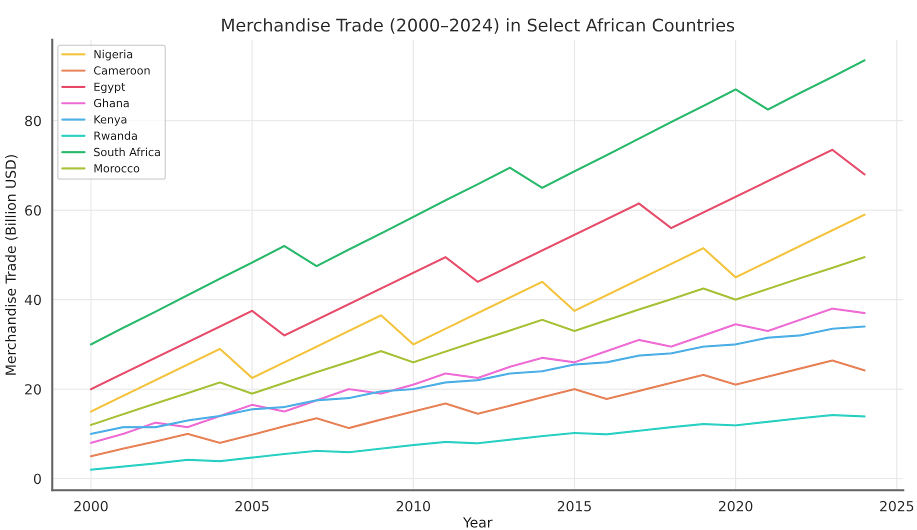 The height and width of the screenshot is (530, 917). What do you see at coordinates (117, 168) in the screenshot?
I see `legend-label: Morocco` at bounding box center [117, 168].